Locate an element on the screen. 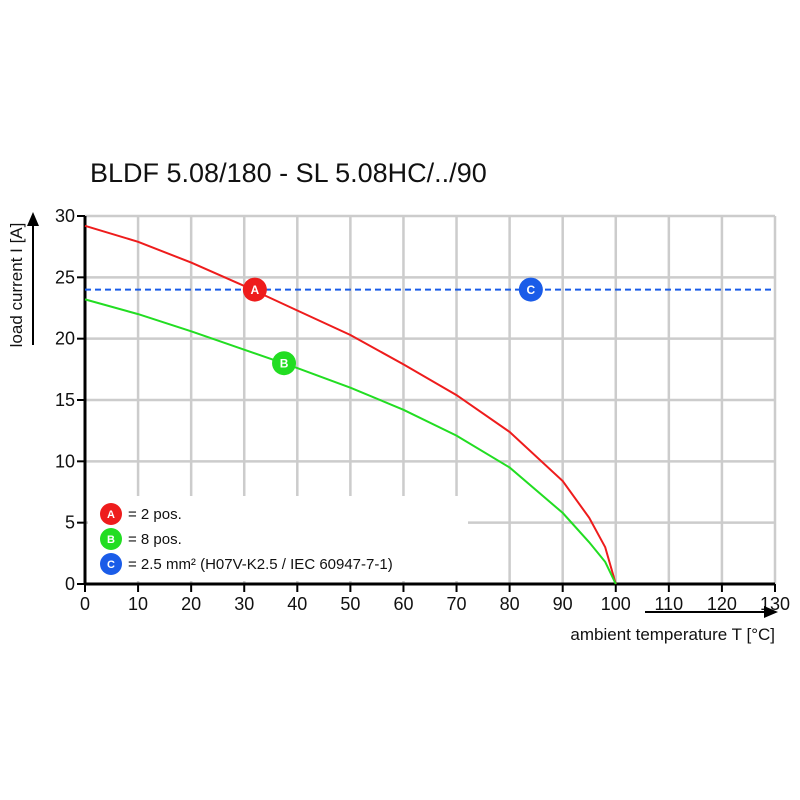  x-tick-label: 50 is located at coordinates (350, 604).